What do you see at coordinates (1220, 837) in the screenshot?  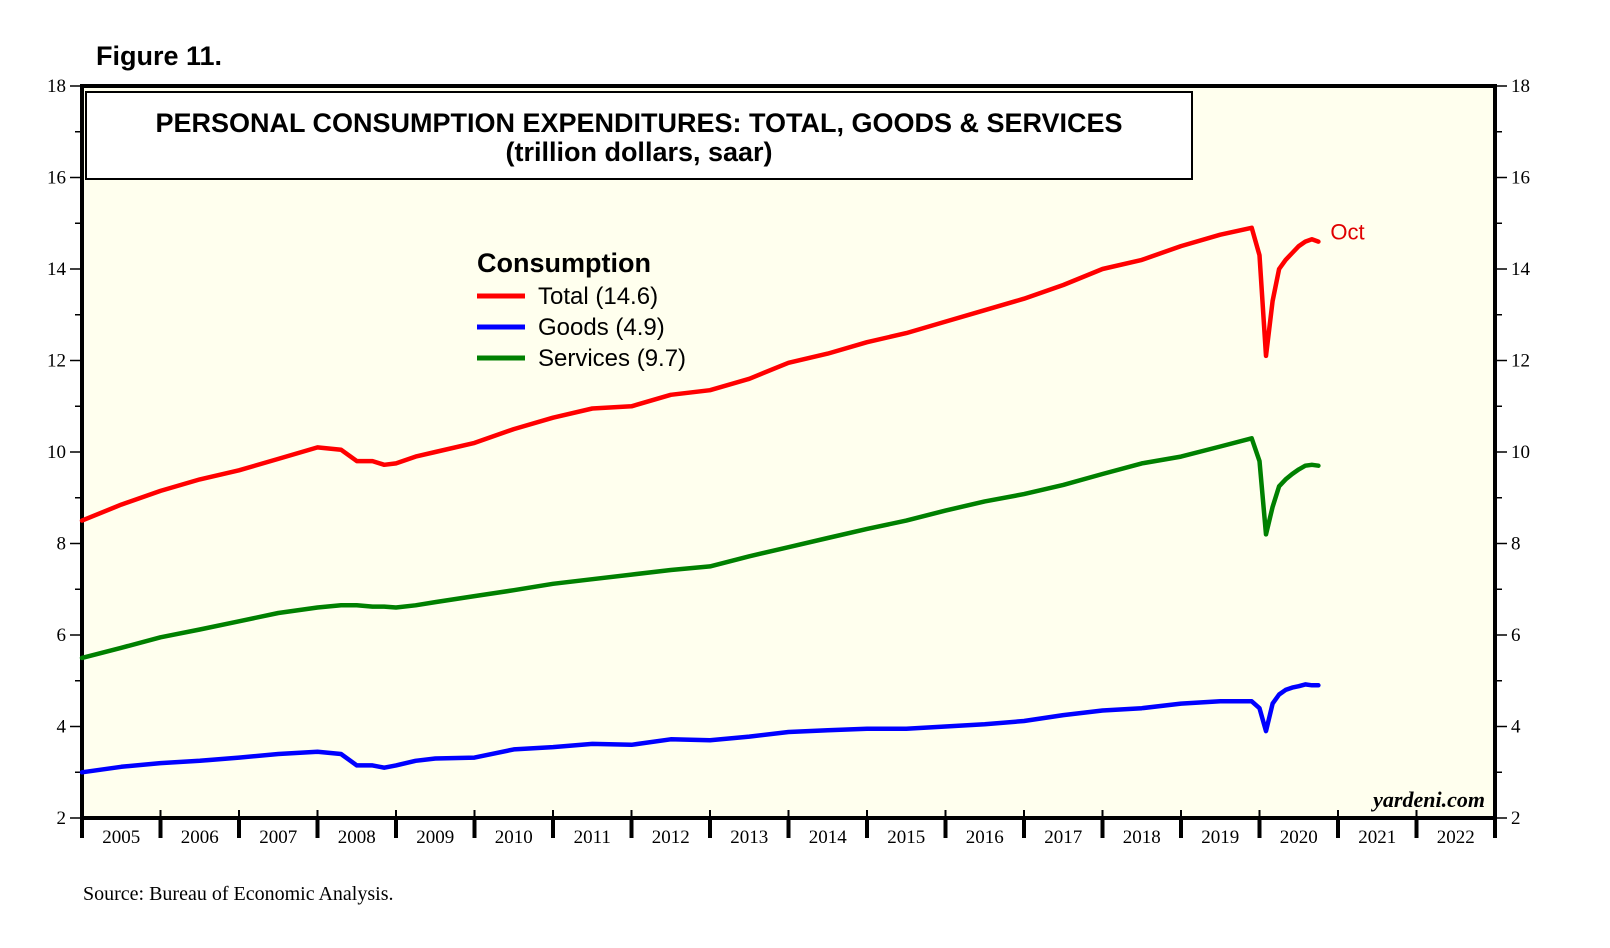 I see `x-tick-label: 2019` at bounding box center [1220, 837].